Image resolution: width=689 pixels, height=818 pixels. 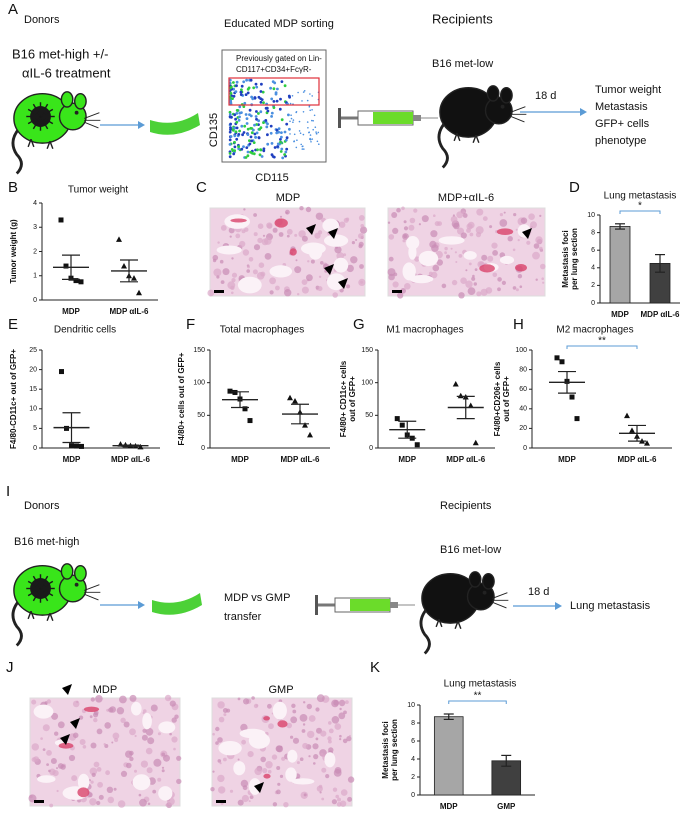 What do you see at coordinates (593, 250) in the screenshot?
I see `y-tick-label: 6` at bounding box center [593, 250].